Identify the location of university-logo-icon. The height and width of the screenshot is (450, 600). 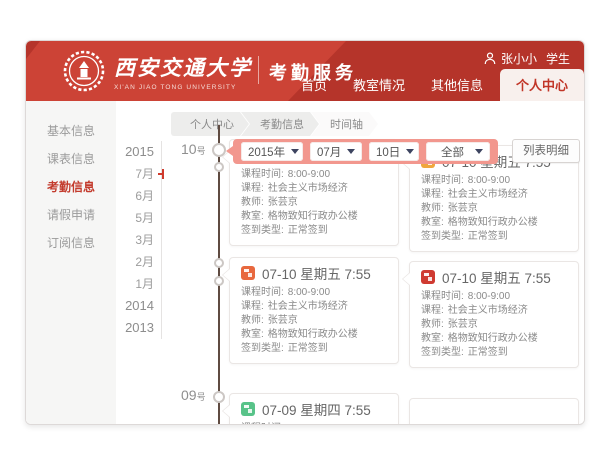
(84, 71).